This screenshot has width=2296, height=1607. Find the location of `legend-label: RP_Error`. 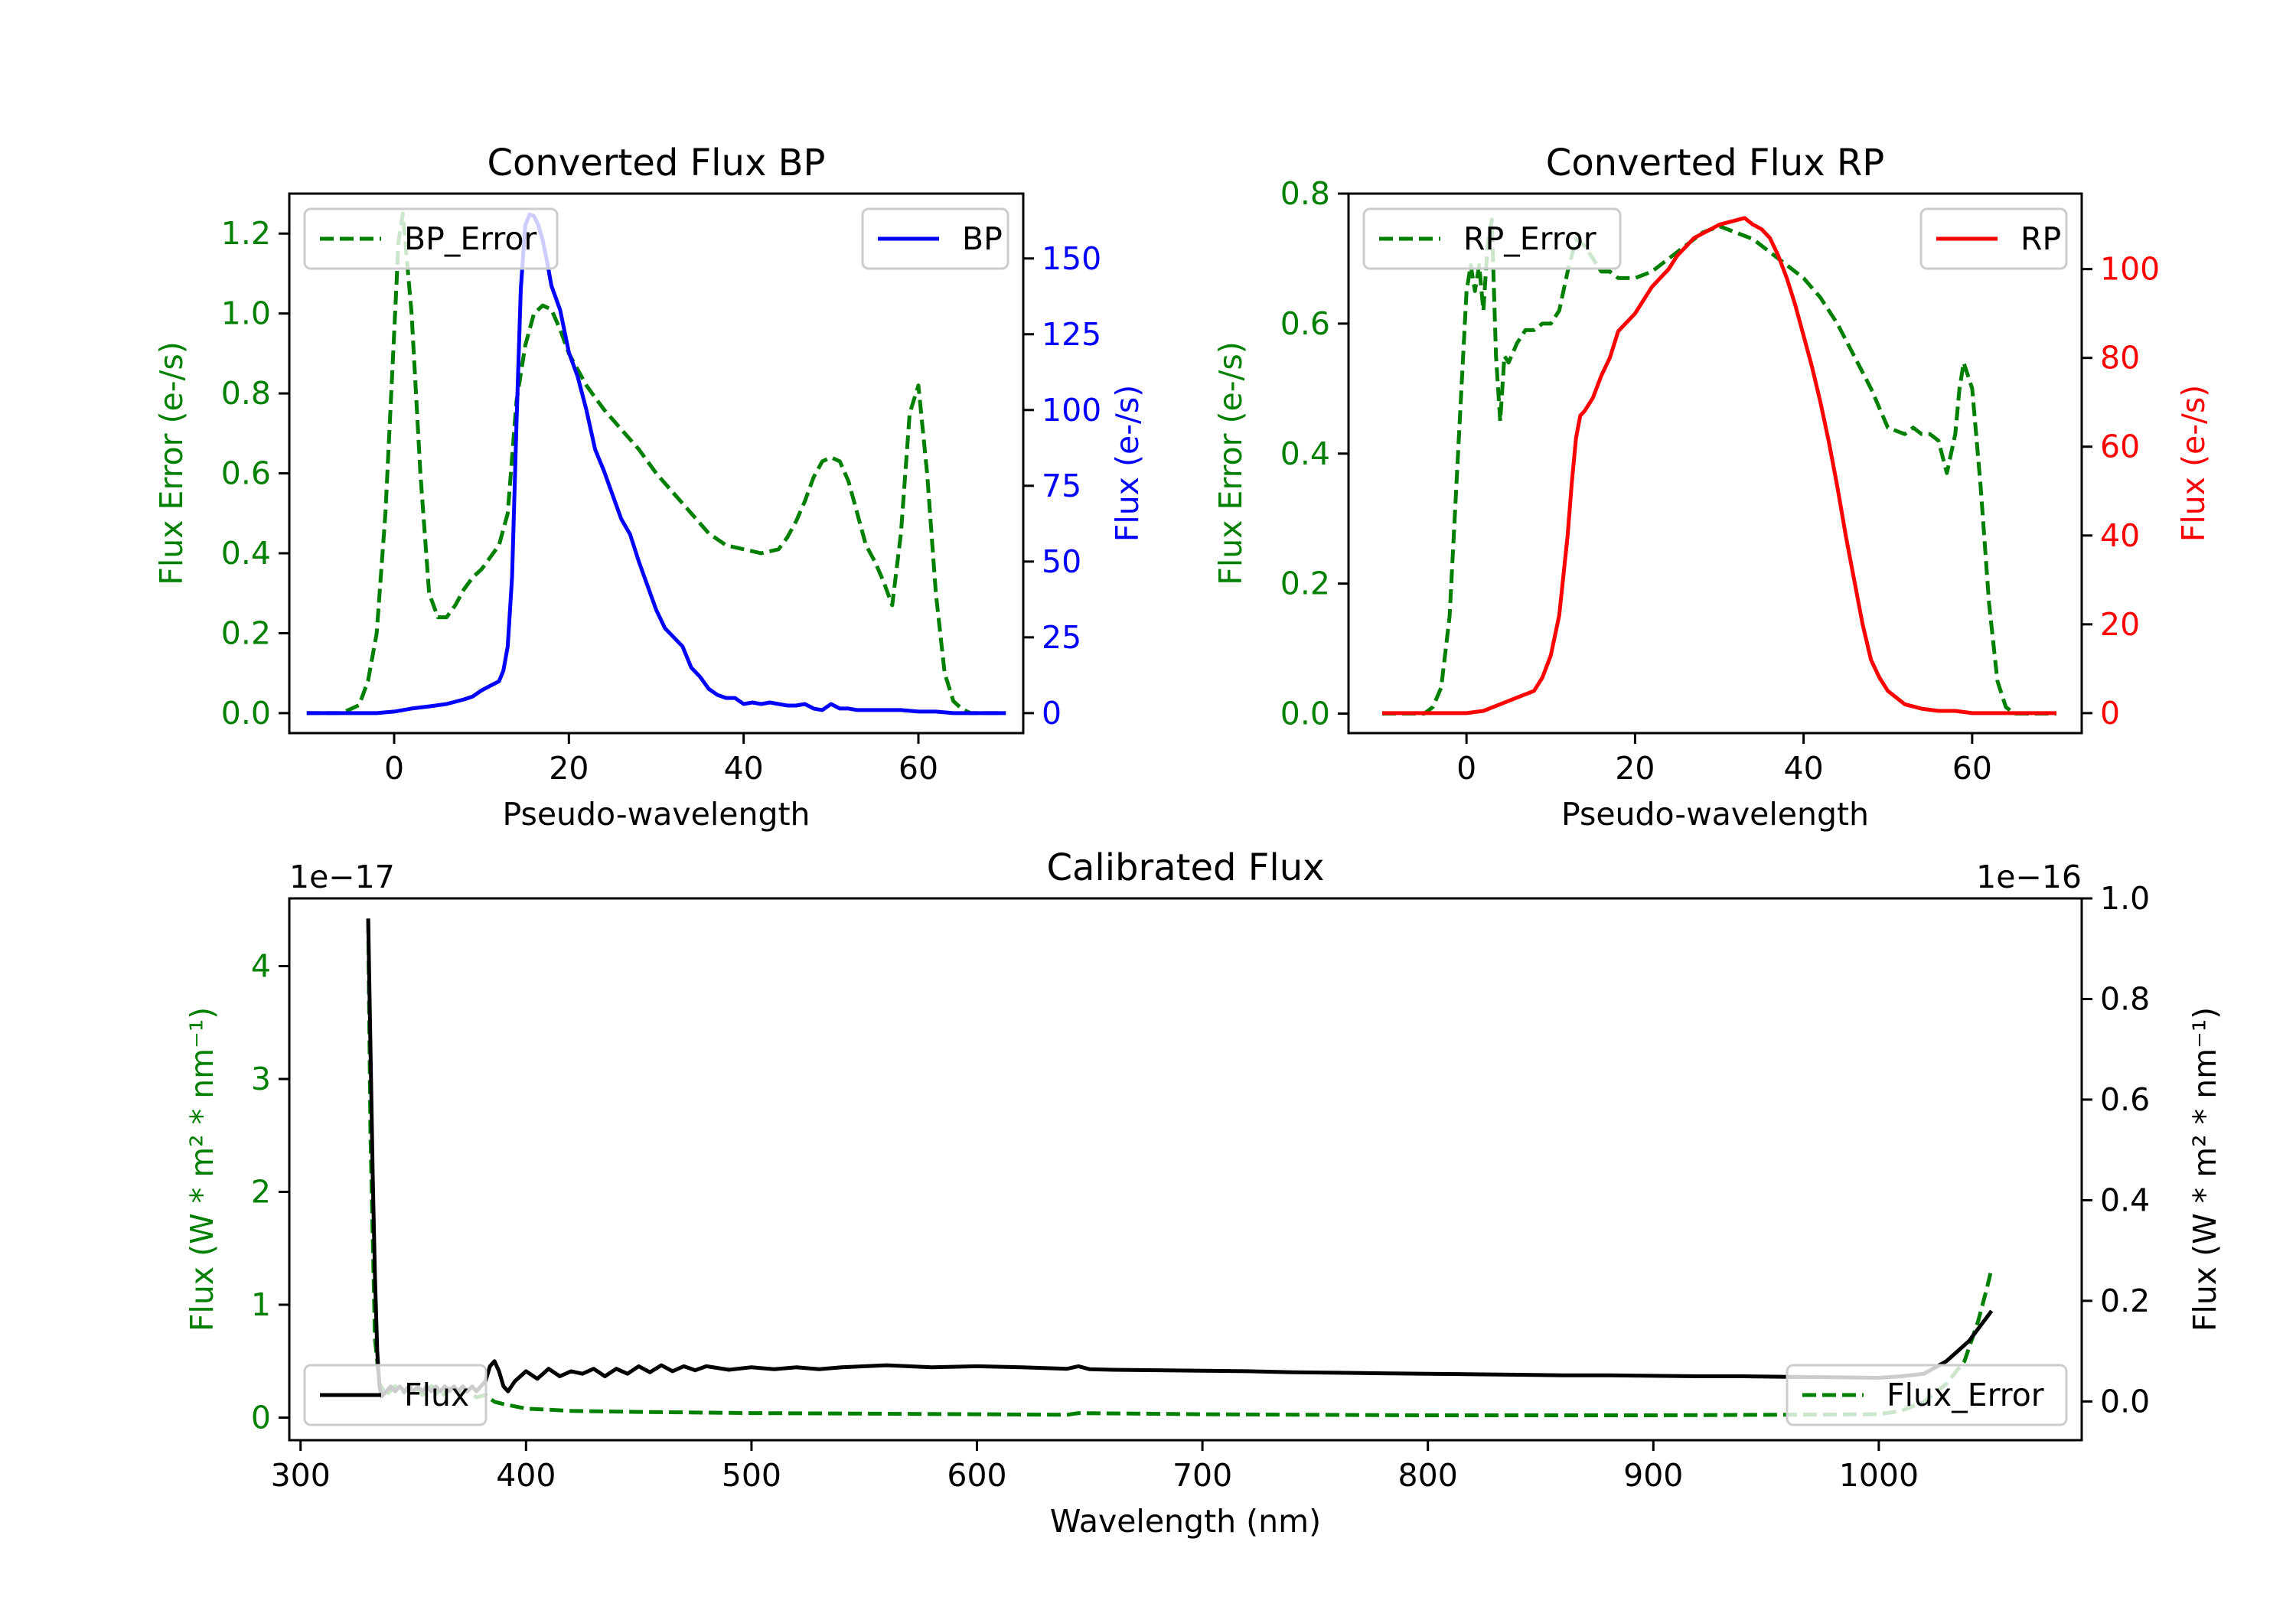

legend-label: RP_Error is located at coordinates (1529, 239).